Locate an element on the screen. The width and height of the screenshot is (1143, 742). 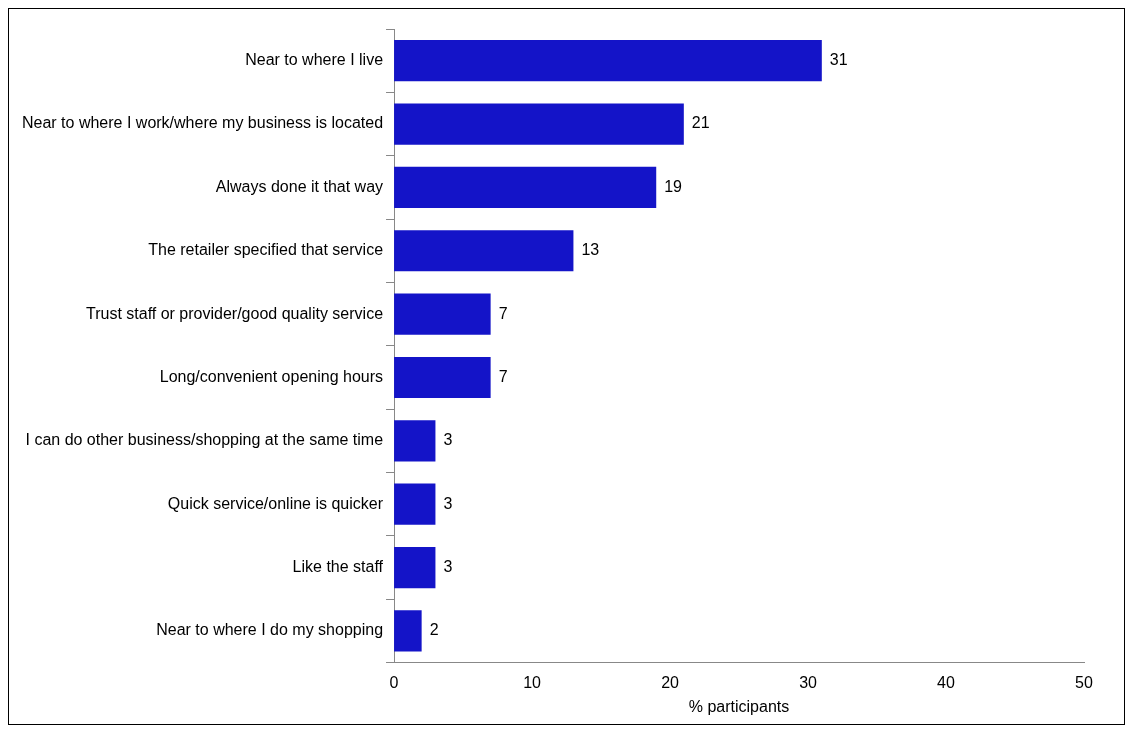
data-label: 2 is located at coordinates (434, 630).